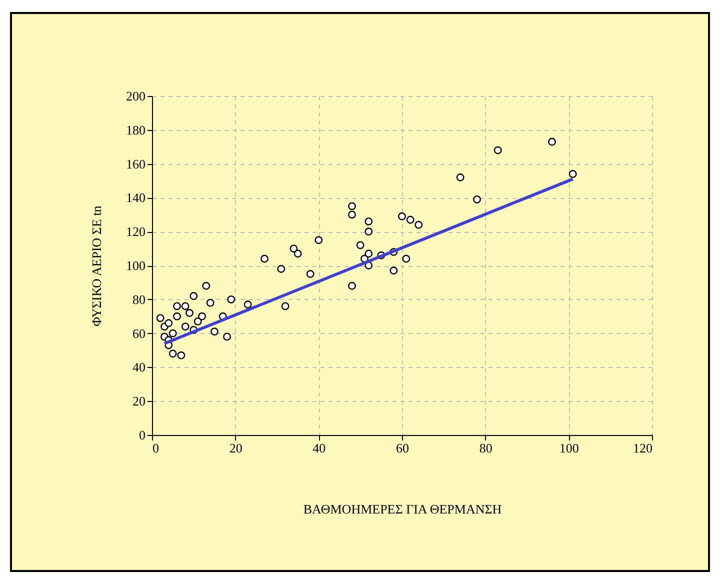  Describe the element at coordinates (136, 96) in the screenshot. I see `y-tick-label: 200` at that location.